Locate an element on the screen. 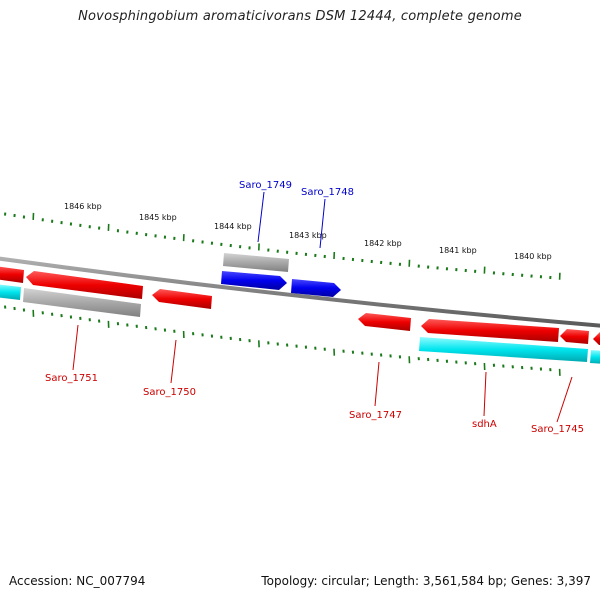 This screenshot has width=600, height=600. scale-label-1846: 1846 kbp is located at coordinates (83, 206).